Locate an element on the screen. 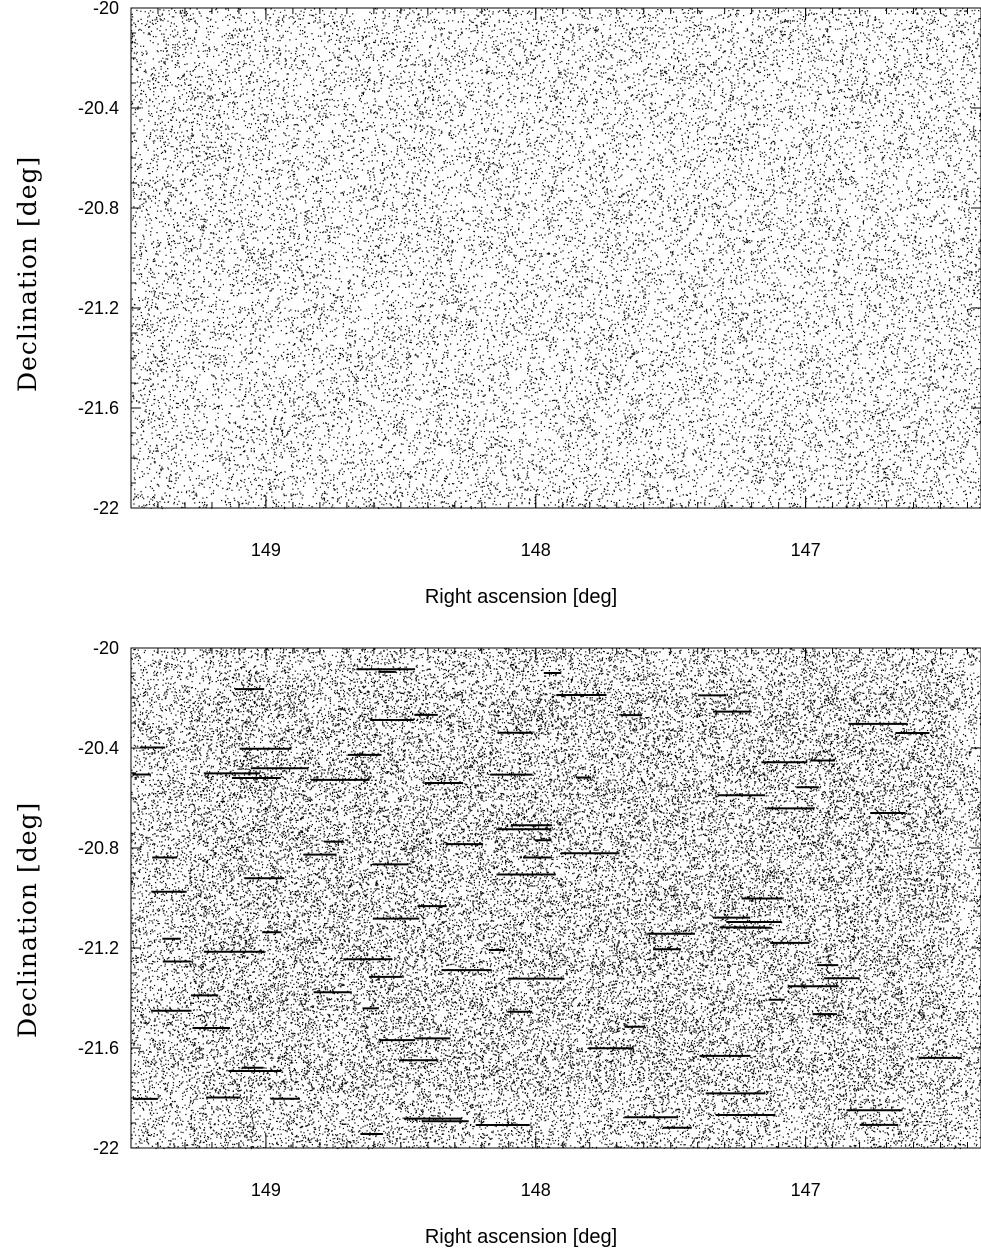 This screenshot has height=1255, width=981. top-y-axis-label: Declination [deg] is located at coordinates (27, 274).